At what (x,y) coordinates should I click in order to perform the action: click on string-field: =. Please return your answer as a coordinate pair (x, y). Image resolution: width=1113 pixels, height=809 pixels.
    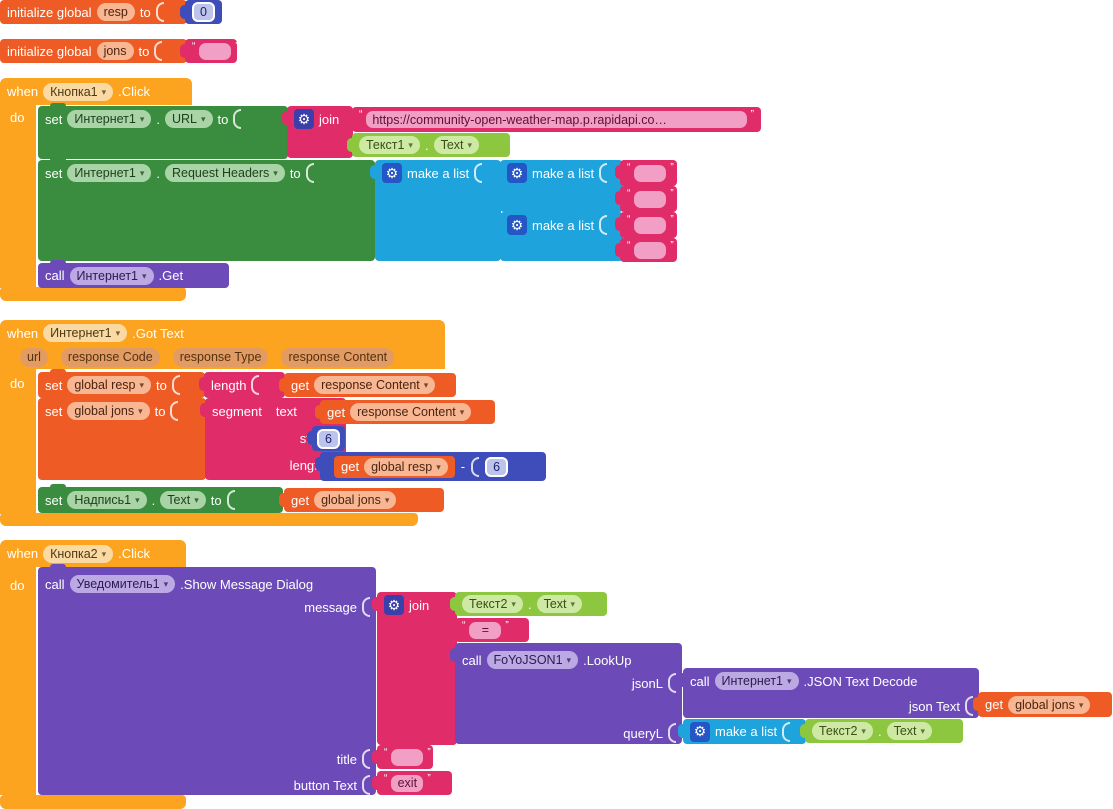
    Looking at the image, I should click on (485, 630).